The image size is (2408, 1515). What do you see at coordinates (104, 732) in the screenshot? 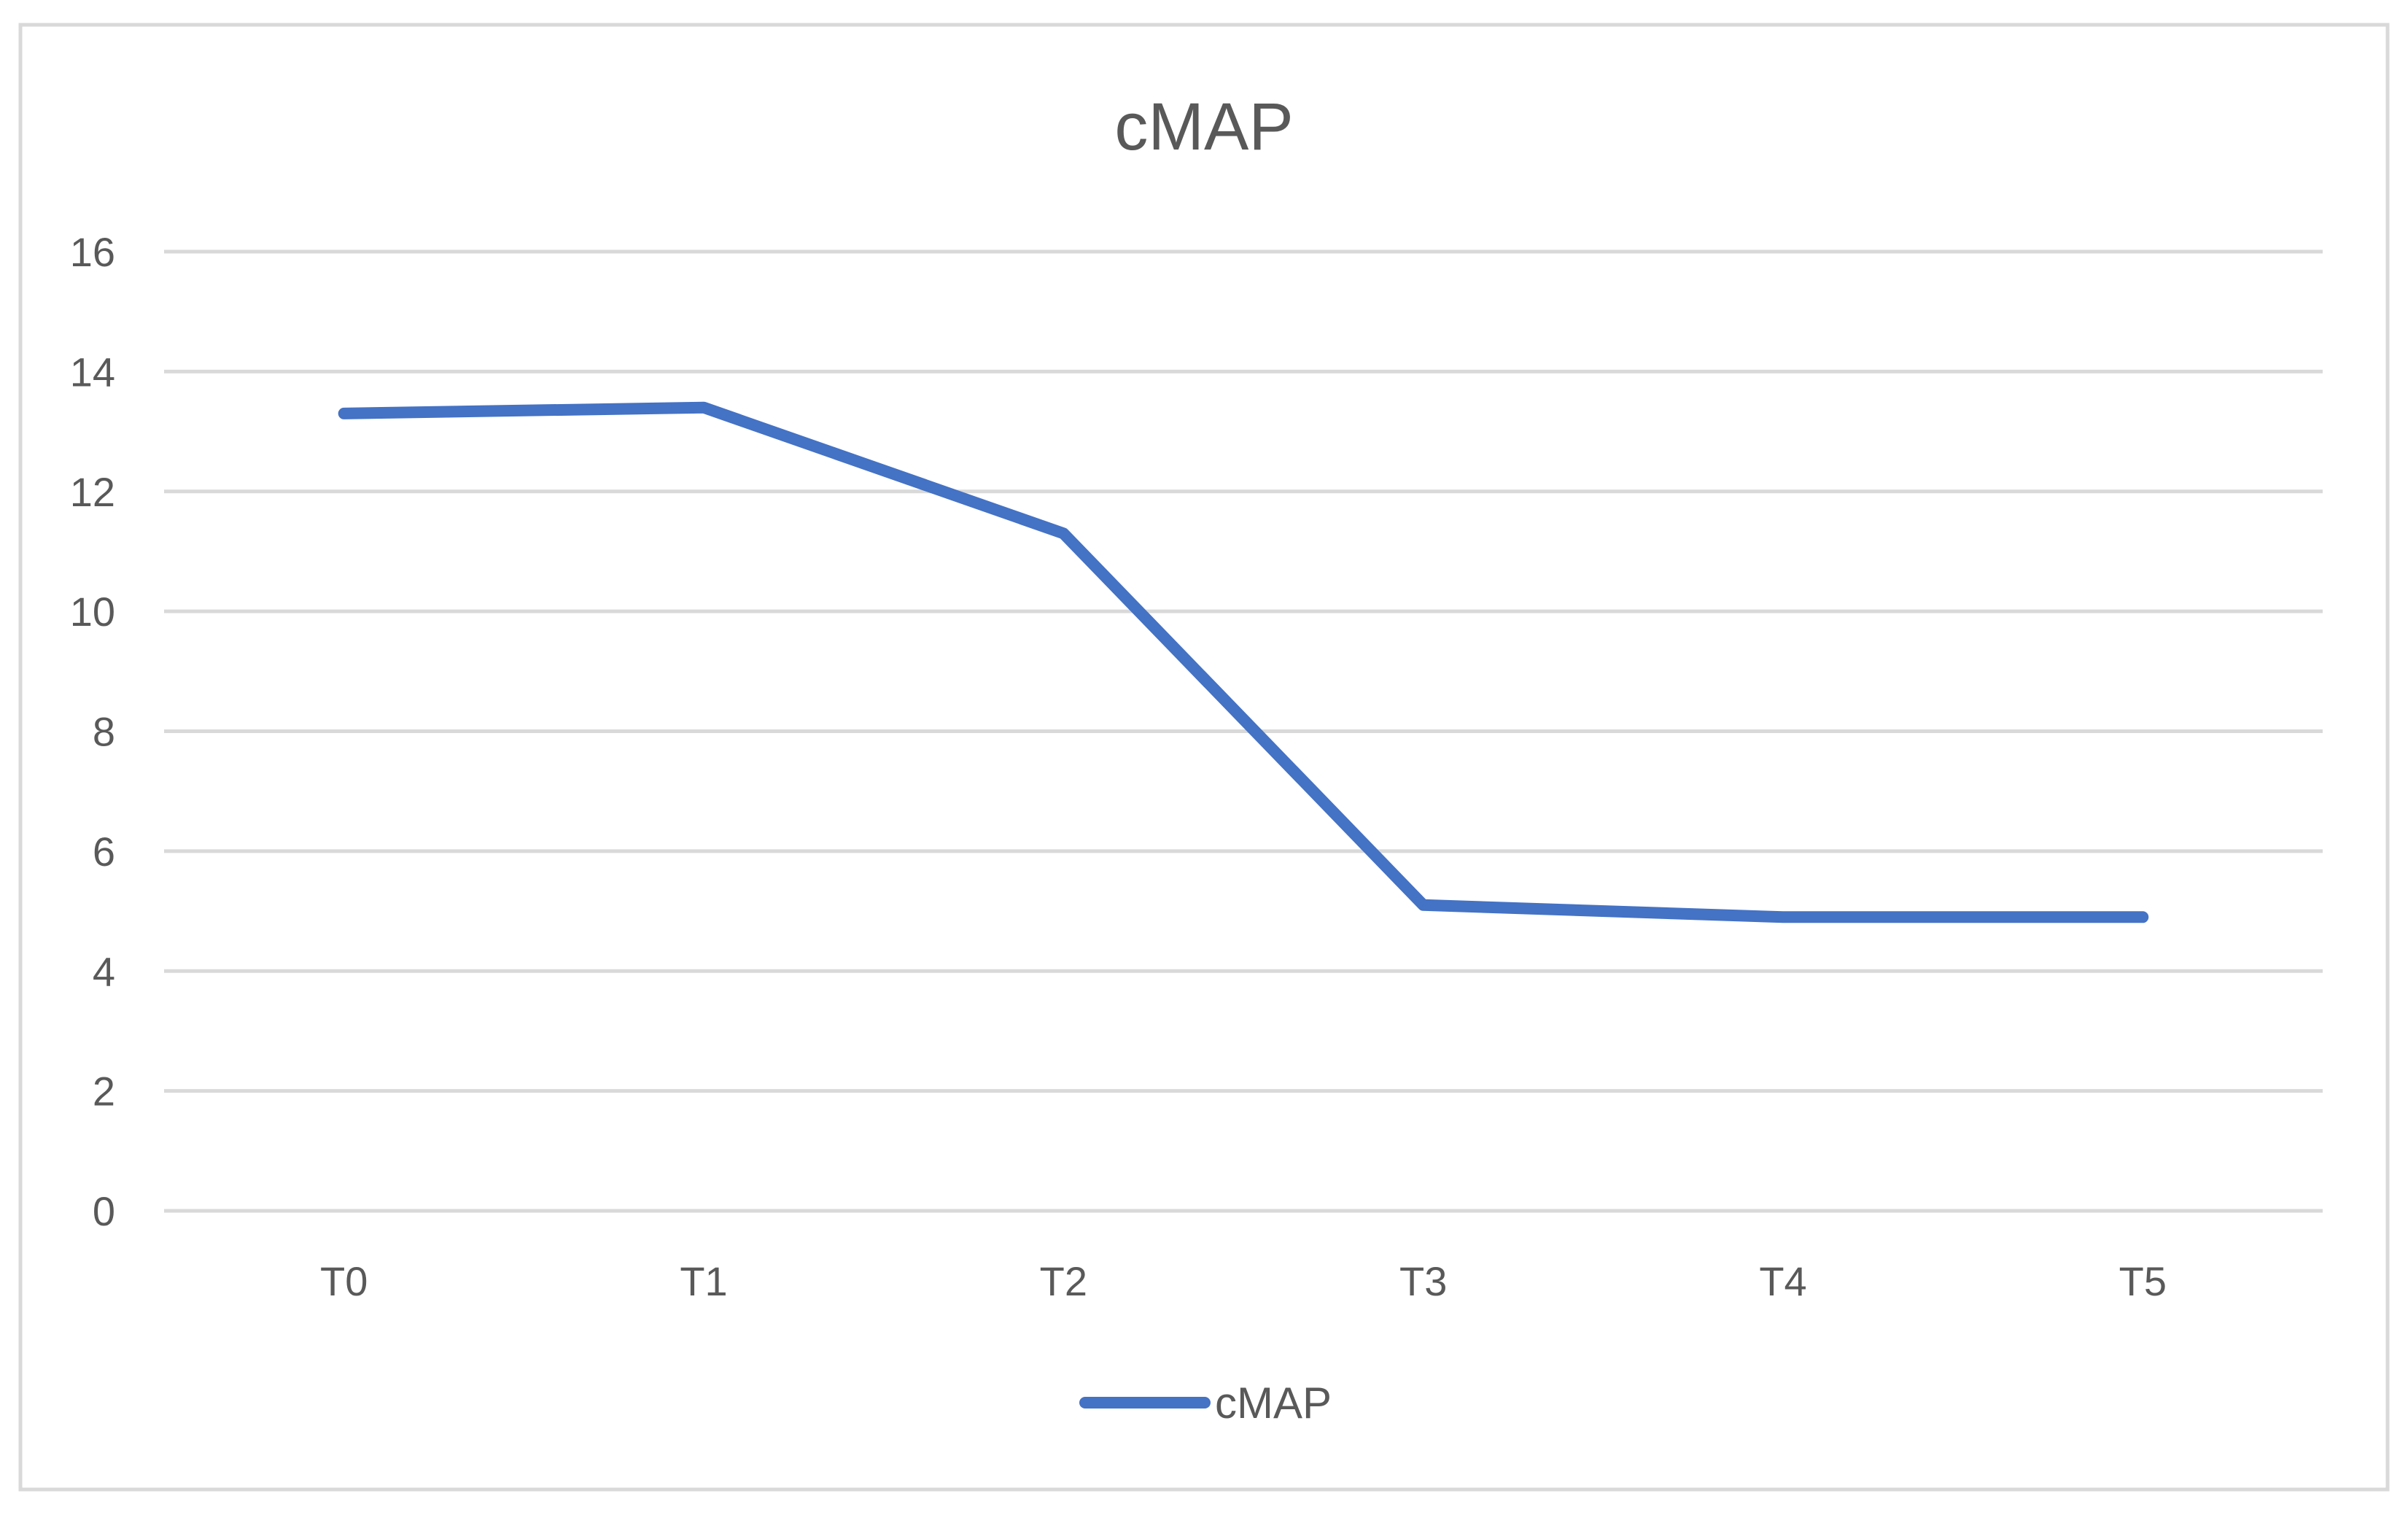
I see `y-tick-label-8: 8` at bounding box center [104, 732].